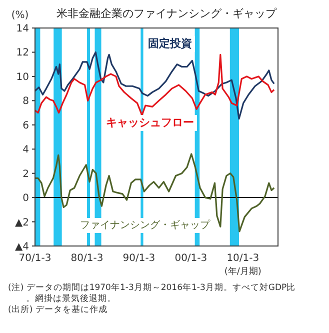 The height and width of the screenshot is (333, 329). I want to click on series-label: 固定投資, so click(170, 43).